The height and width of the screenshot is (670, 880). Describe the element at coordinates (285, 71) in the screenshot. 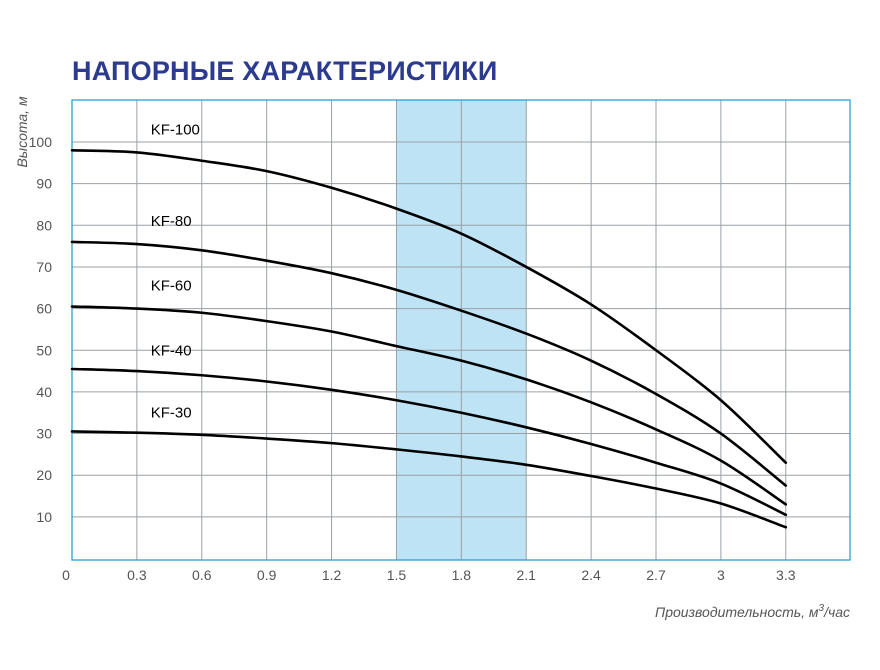

I see `chart-title: НАПОРНЫЕ ХАРАКТЕРИСТИКИ` at that location.